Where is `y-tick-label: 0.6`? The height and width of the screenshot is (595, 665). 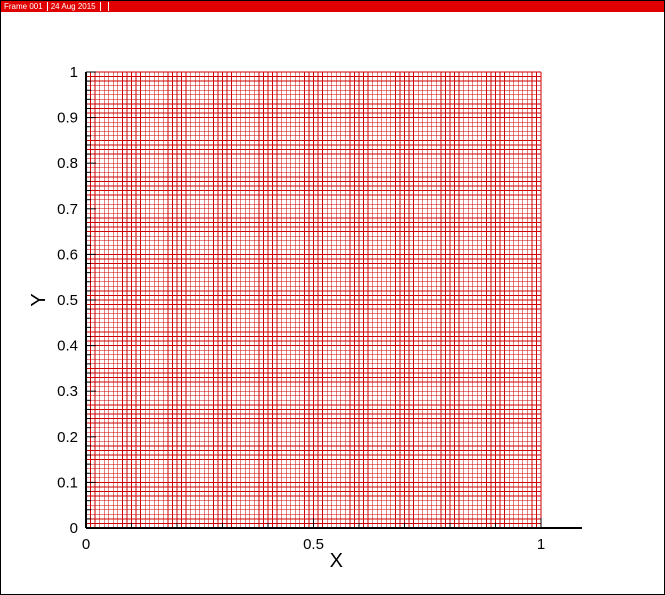
y-tick-label: 0.6 is located at coordinates (67, 254).